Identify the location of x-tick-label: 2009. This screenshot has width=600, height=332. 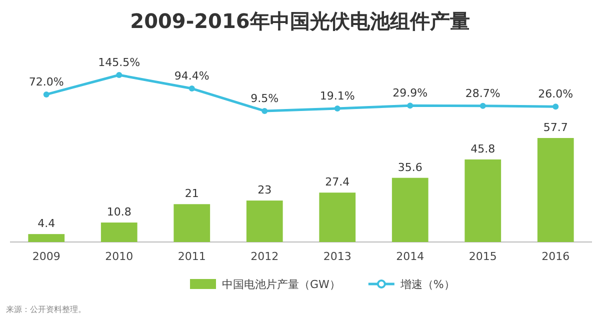
(46, 256).